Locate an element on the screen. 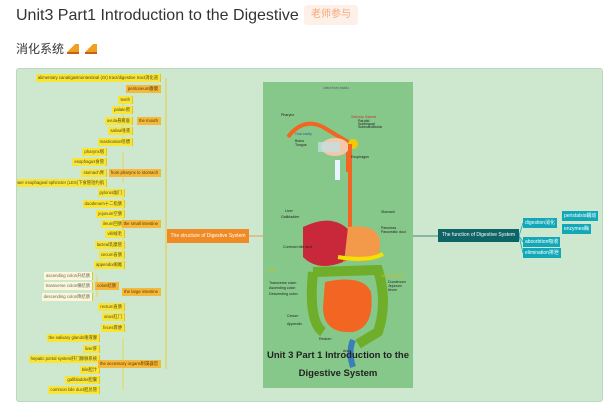  anatomy-label: Transverse colon is located at coordinates (283, 283).